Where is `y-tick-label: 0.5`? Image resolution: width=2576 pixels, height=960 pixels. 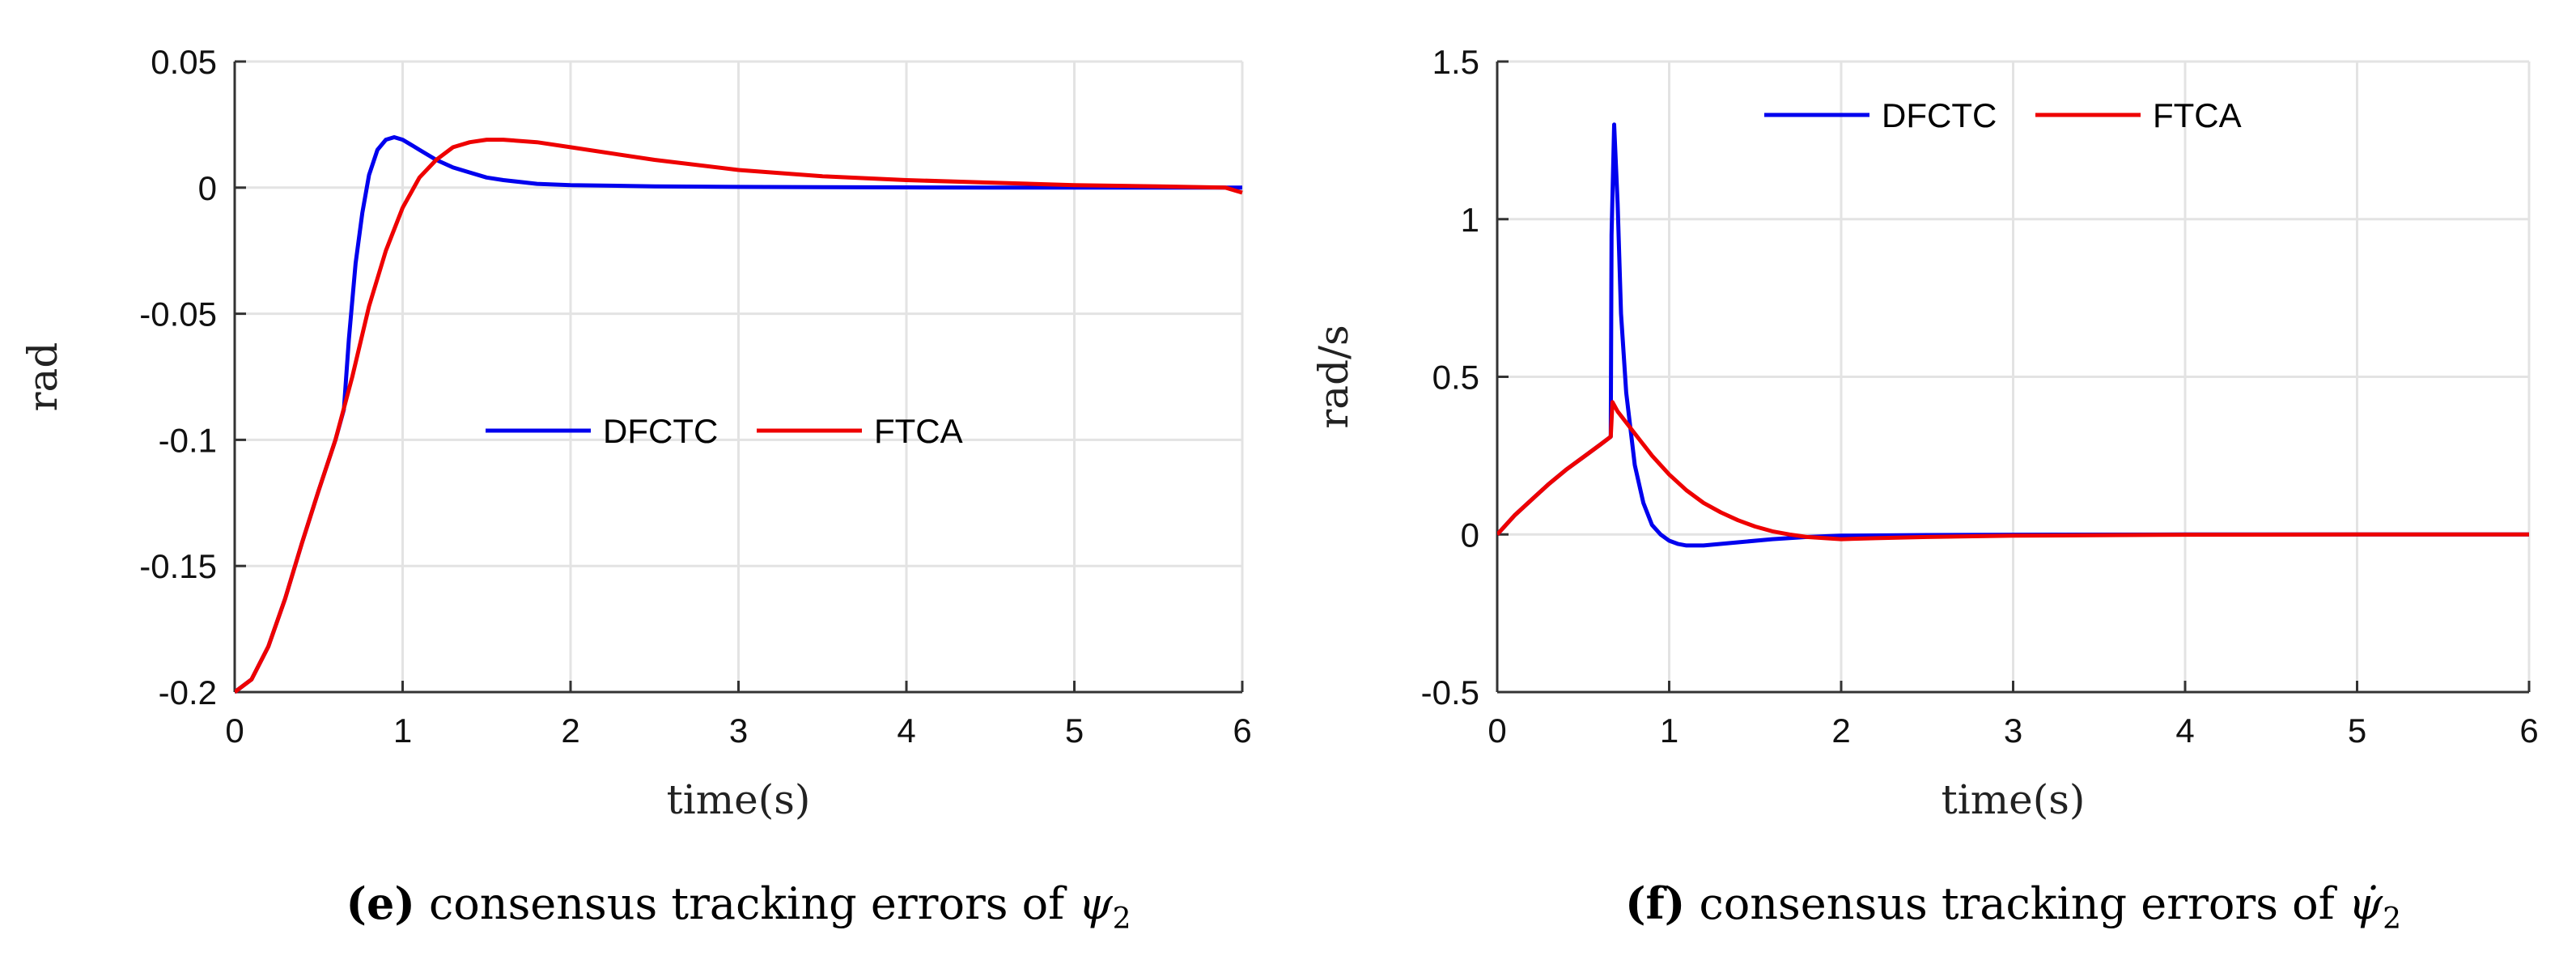
y-tick-label: 0.5 is located at coordinates (1455, 378).